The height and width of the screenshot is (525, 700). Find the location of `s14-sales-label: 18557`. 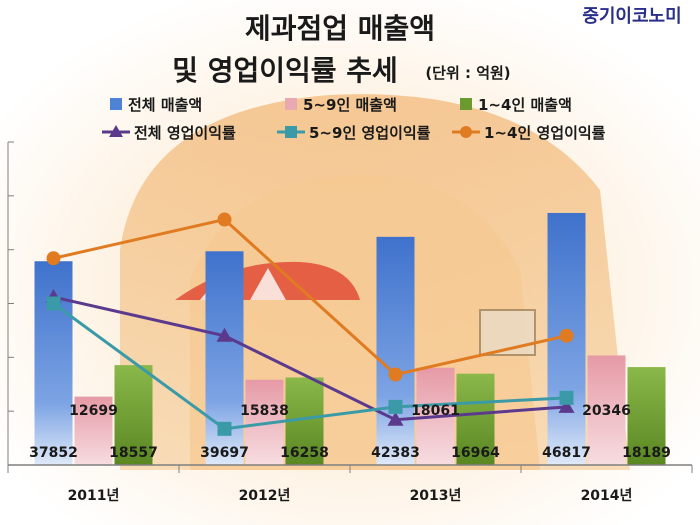

s14-sales-label: 18557 is located at coordinates (133, 453).